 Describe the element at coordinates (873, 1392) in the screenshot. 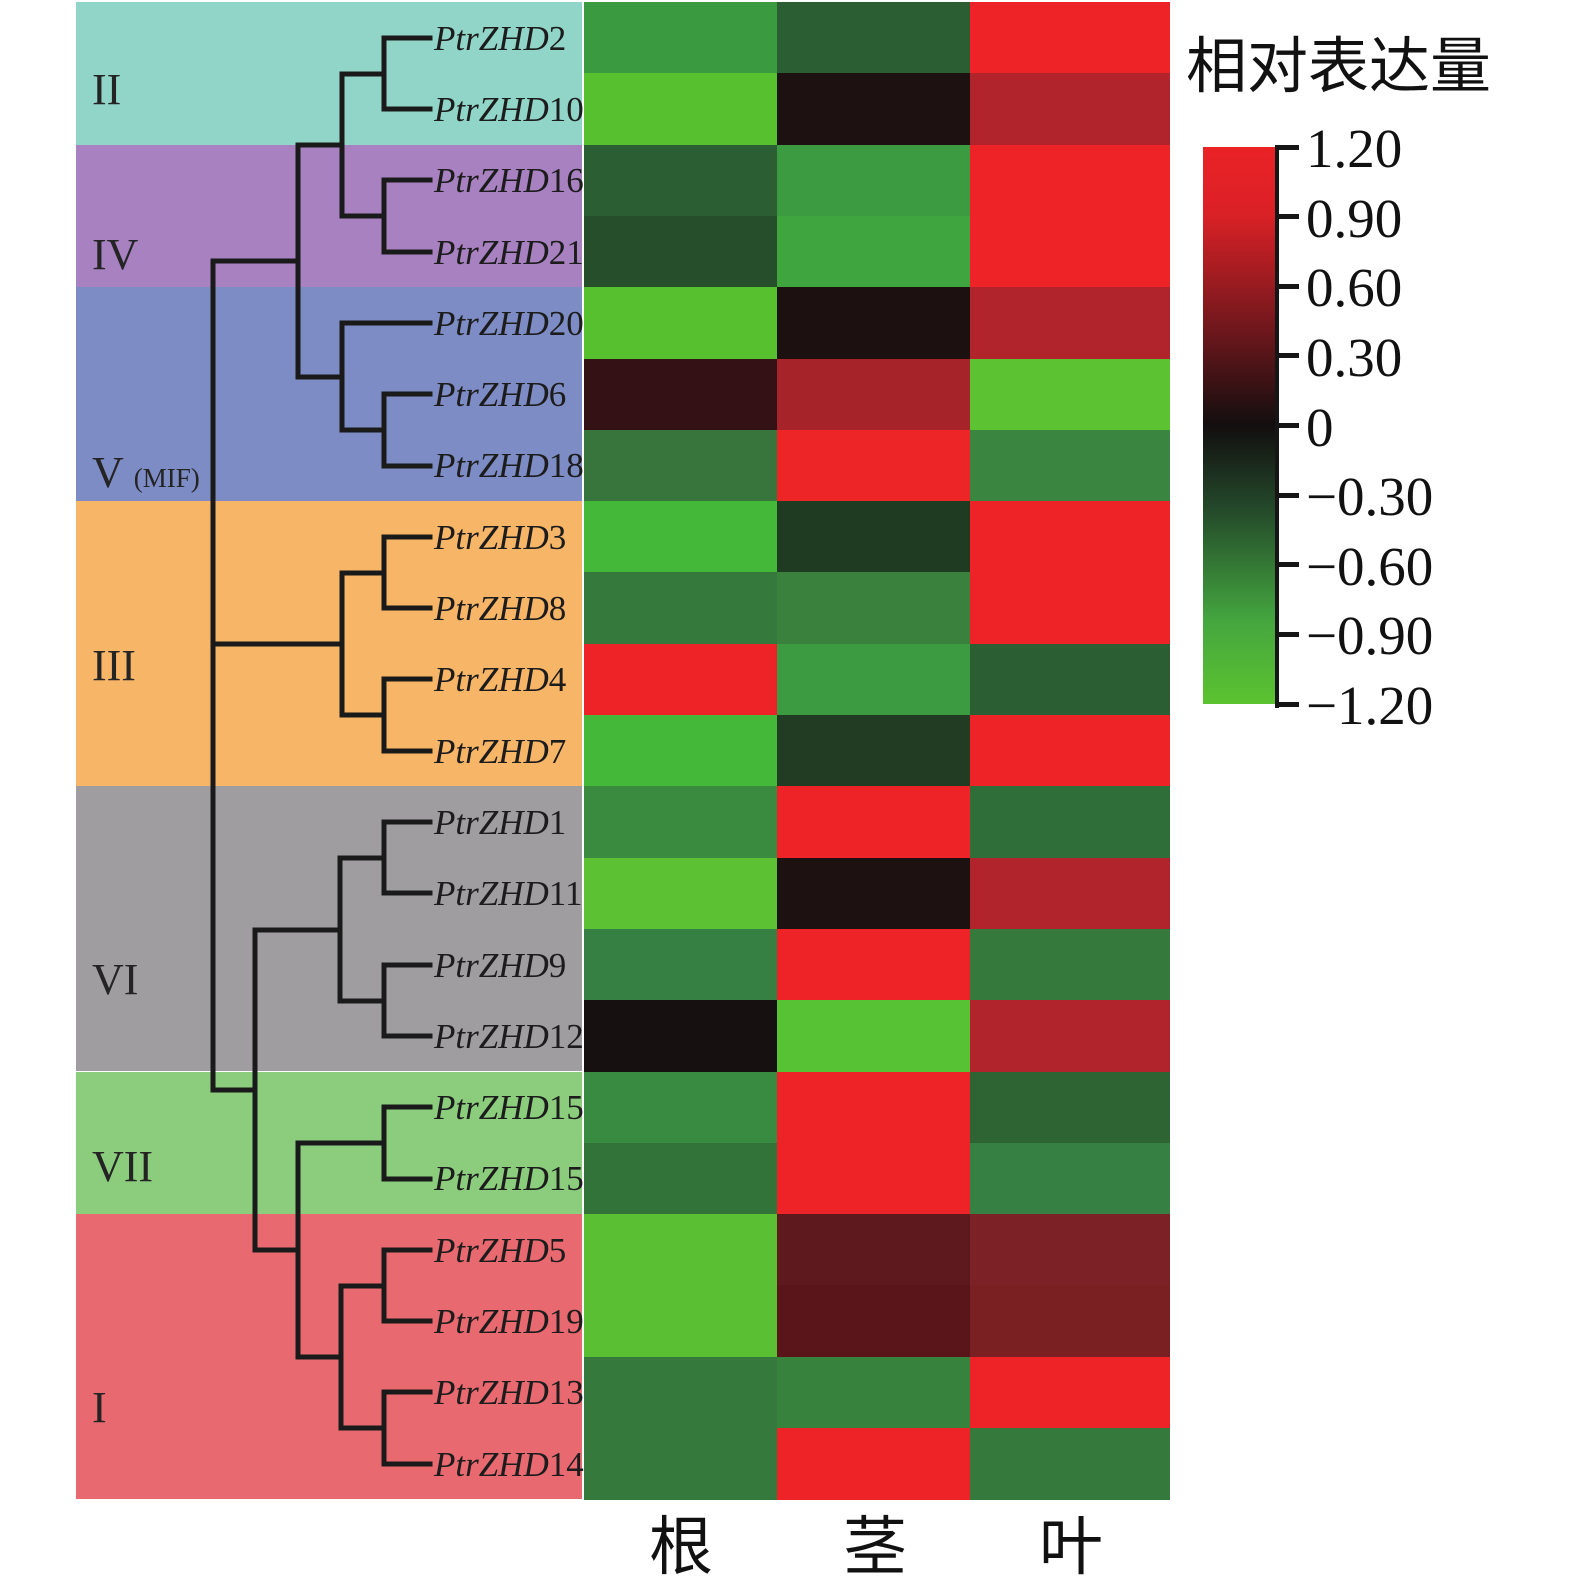

I see `heatmap-cell-PtrZHD13-stem` at that location.